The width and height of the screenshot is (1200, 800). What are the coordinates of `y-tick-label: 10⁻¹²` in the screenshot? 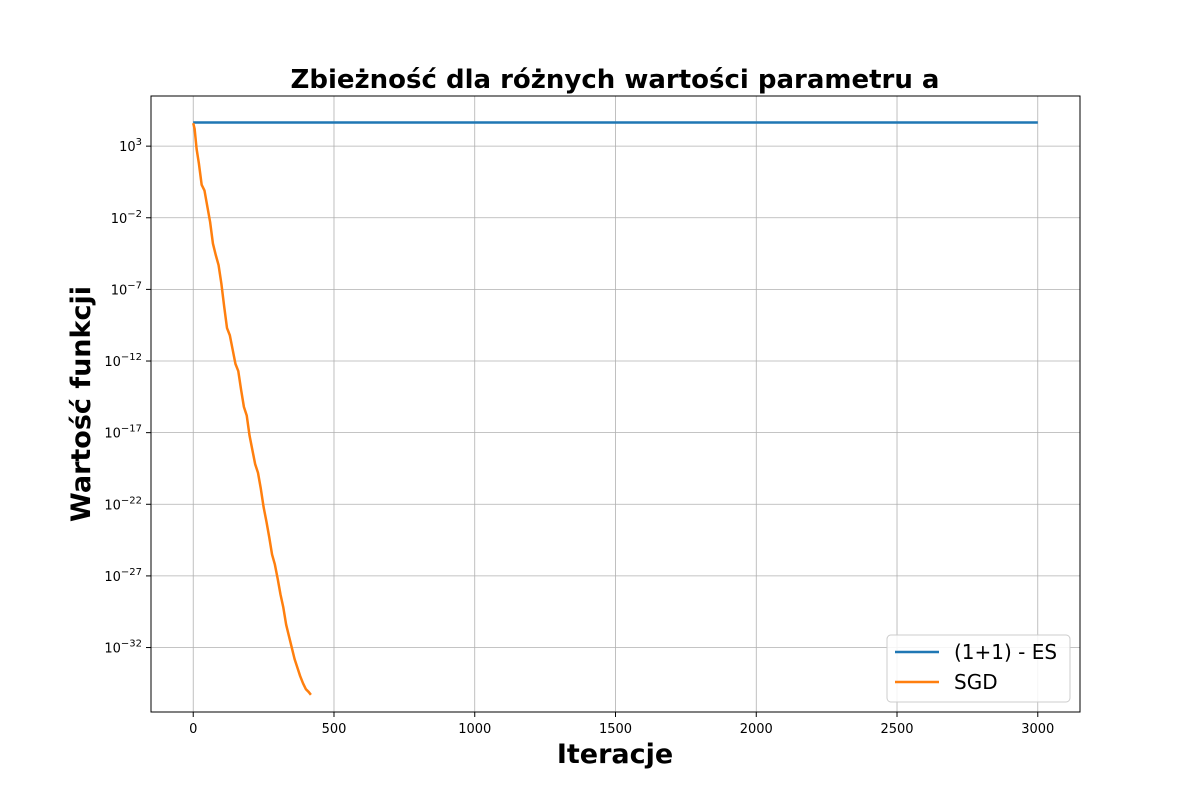 It's located at (123, 361).